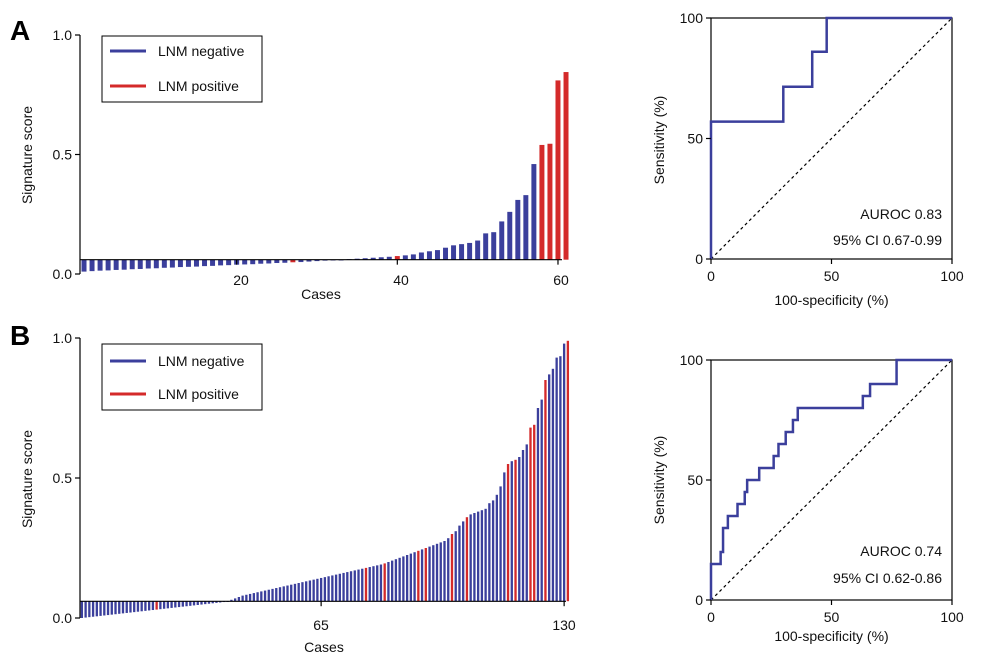  I want to click on roc-ci-a: 95% CI 0.67-0.99, so click(887, 240).